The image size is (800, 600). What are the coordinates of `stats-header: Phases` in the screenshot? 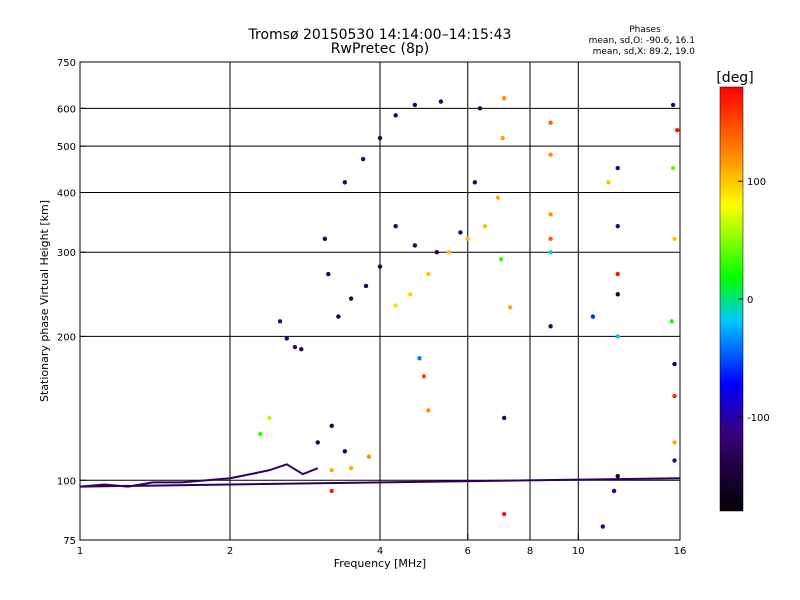 It's located at (645, 30).